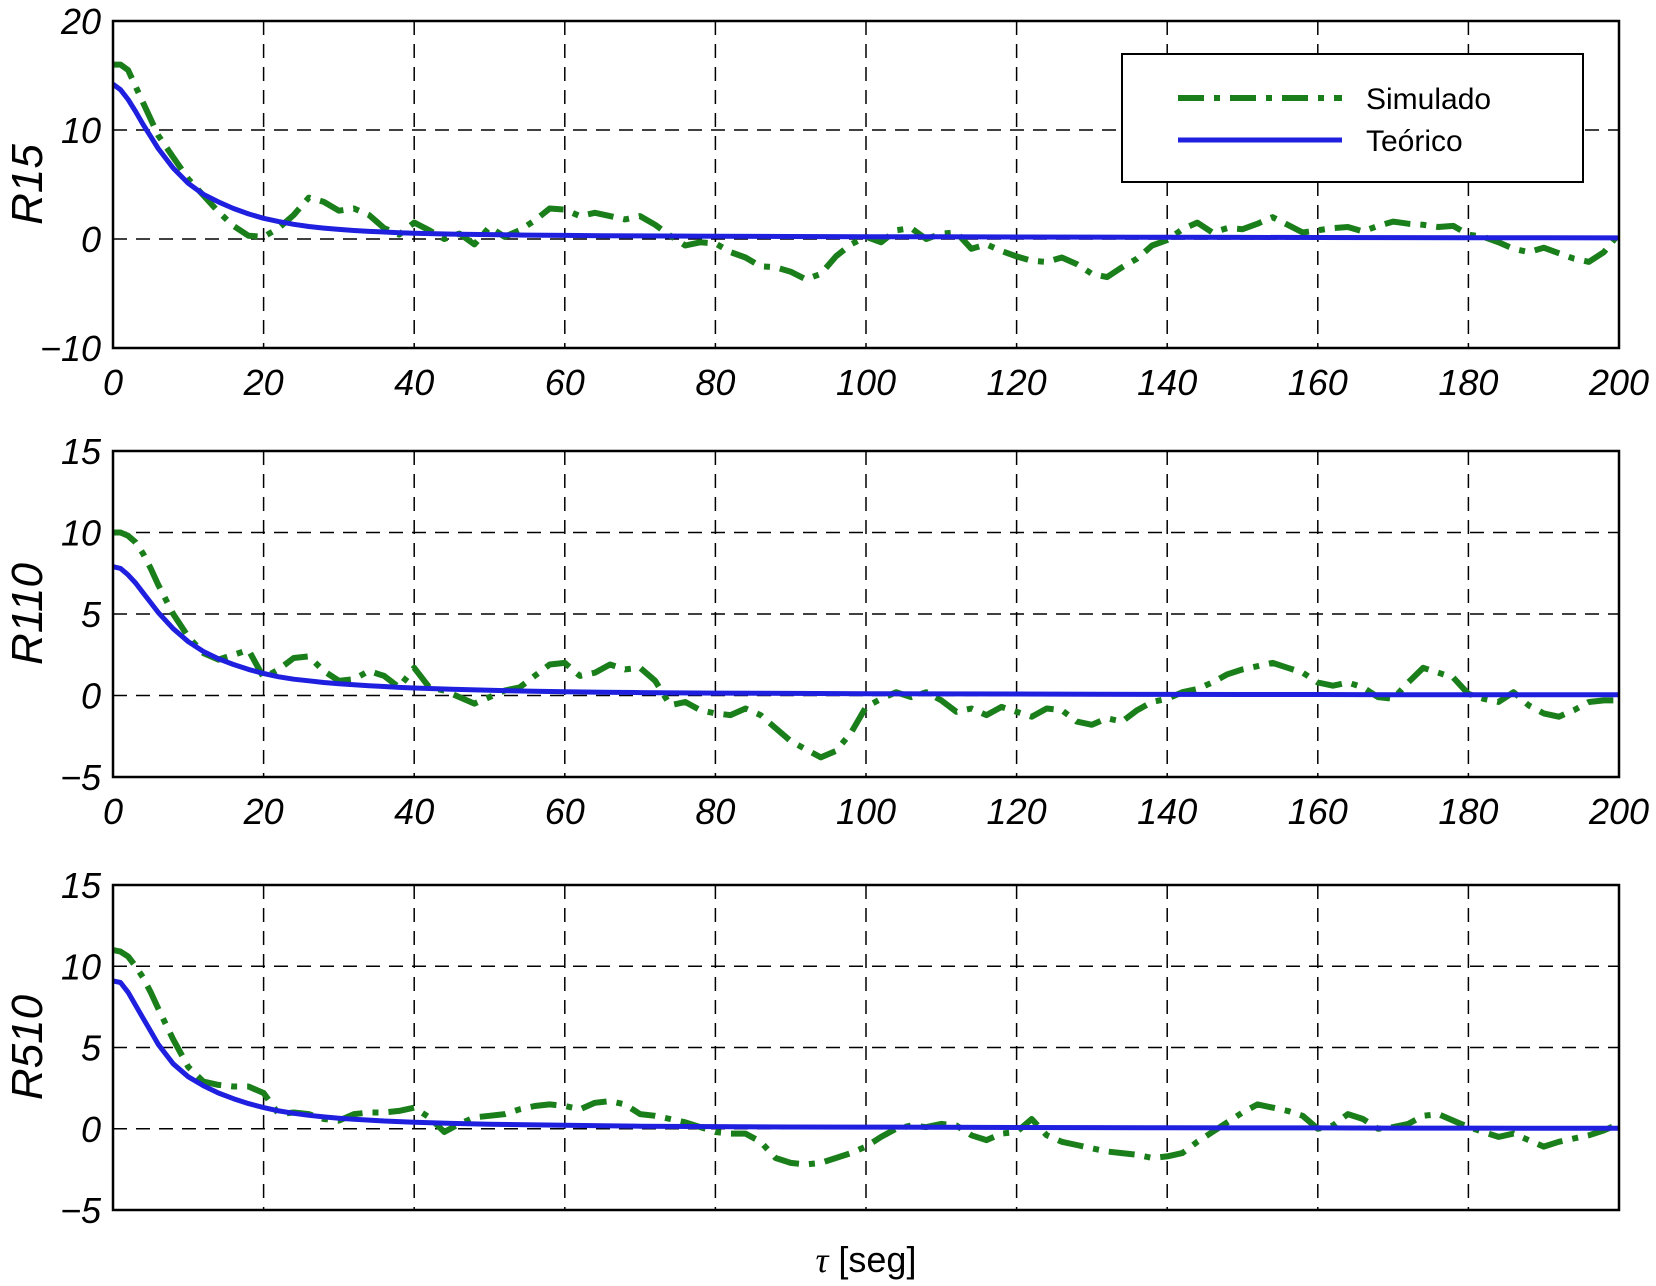 The width and height of the screenshot is (1656, 1286). Describe the element at coordinates (1414, 141) in the screenshot. I see `legend-label: Teórico` at that location.